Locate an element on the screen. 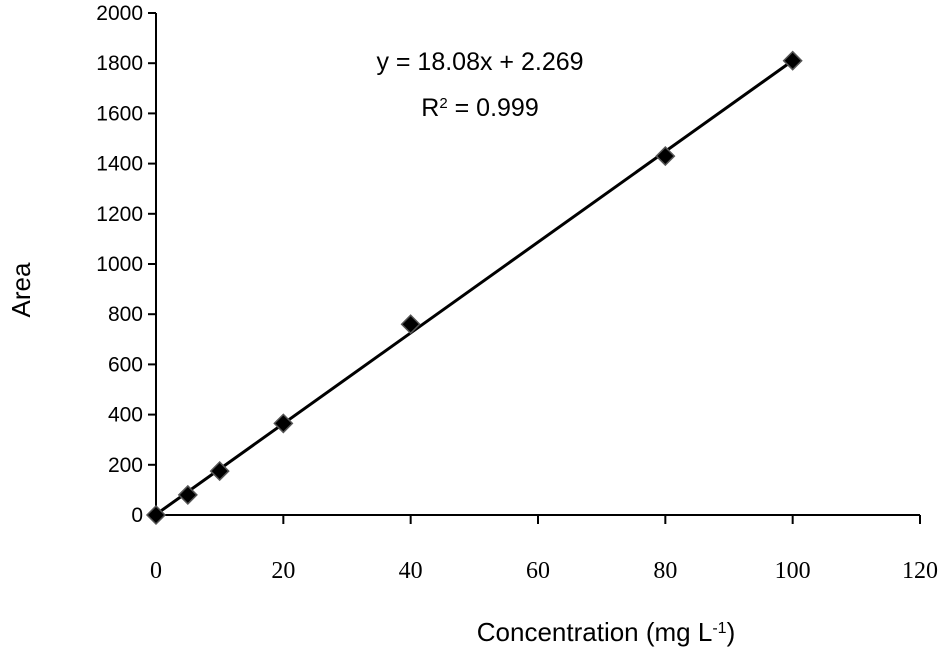 The image size is (945, 651). y-axis-label: Area is located at coordinates (21, 289).